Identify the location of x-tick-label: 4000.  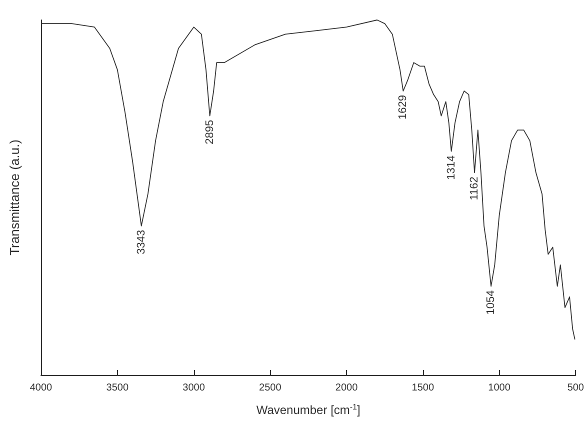
(41, 388).